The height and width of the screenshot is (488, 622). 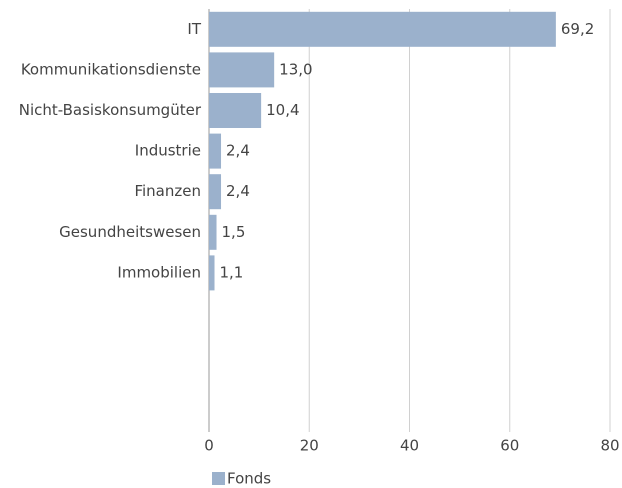 I want to click on value-label: 10,4, so click(x=282, y=110).